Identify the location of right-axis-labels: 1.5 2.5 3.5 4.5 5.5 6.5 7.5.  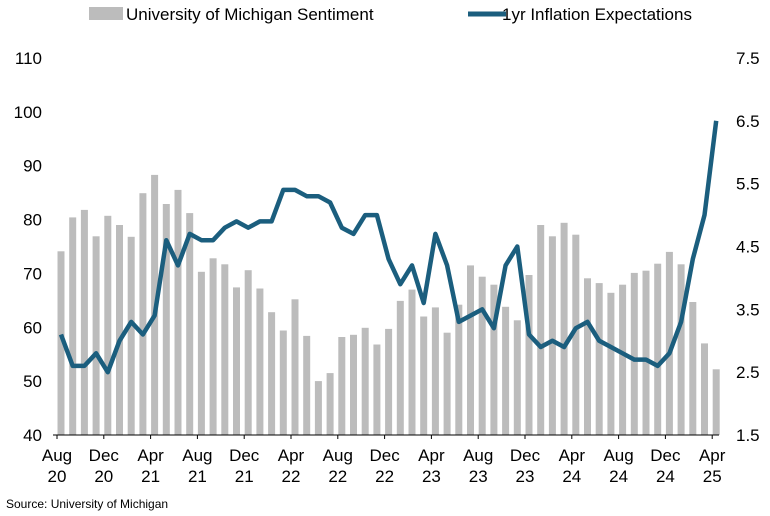
(748, 247).